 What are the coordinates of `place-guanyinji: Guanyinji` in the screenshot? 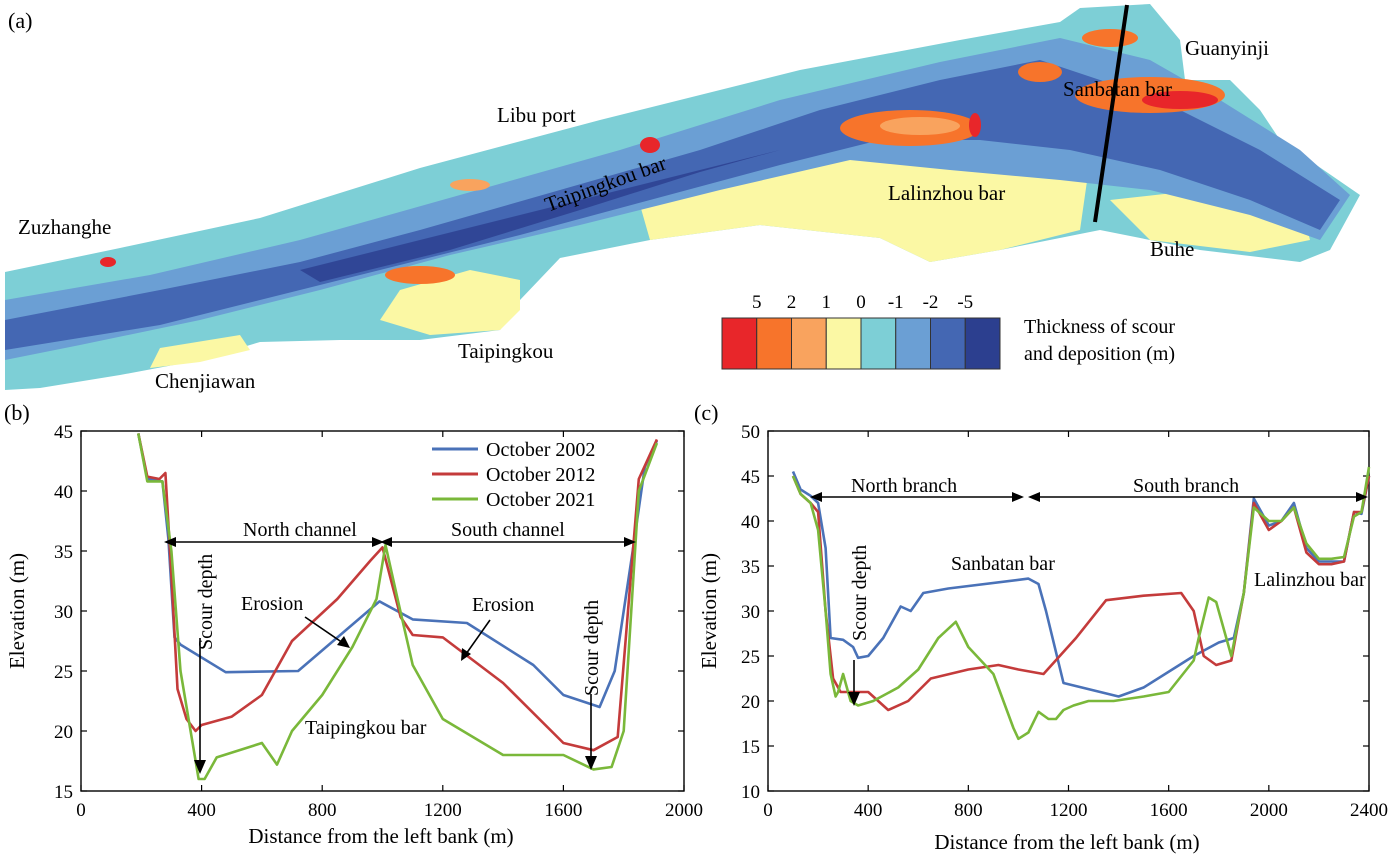 It's located at (1227, 48).